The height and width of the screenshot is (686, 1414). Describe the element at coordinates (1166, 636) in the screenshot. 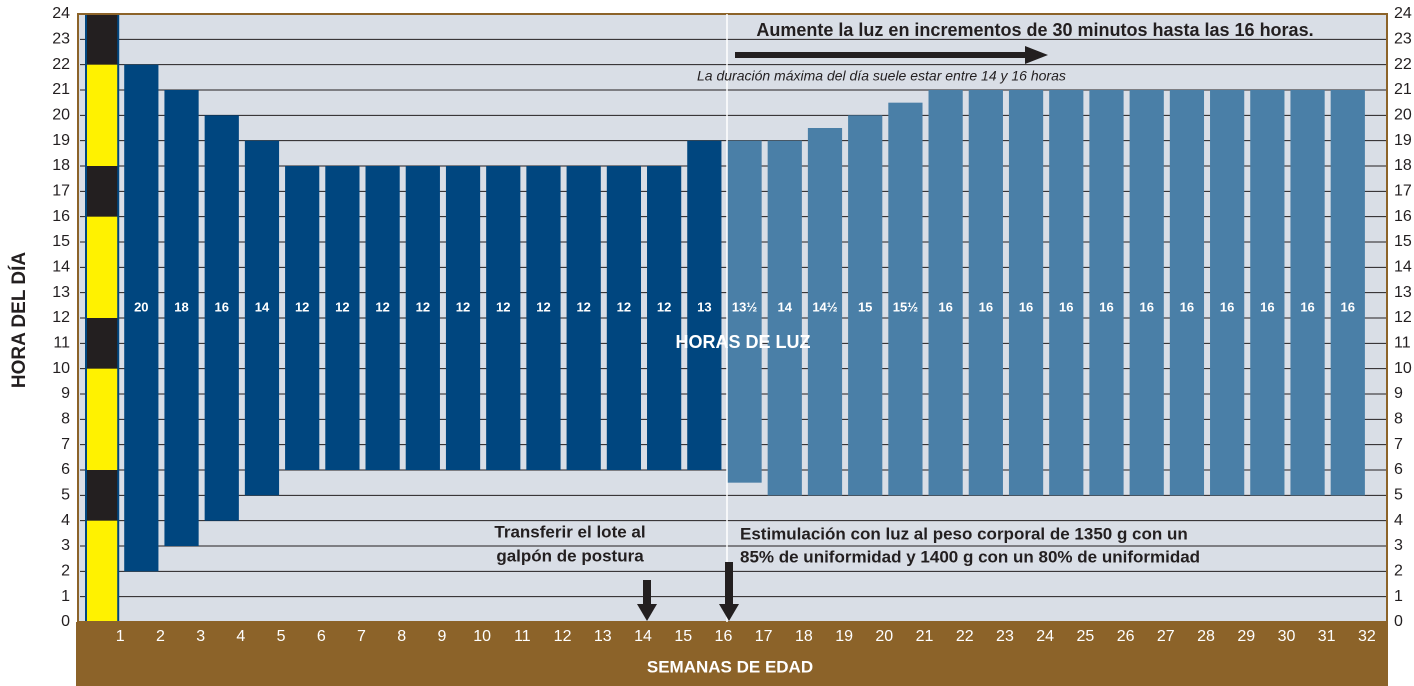

I see `x-tick-label: 27` at that location.